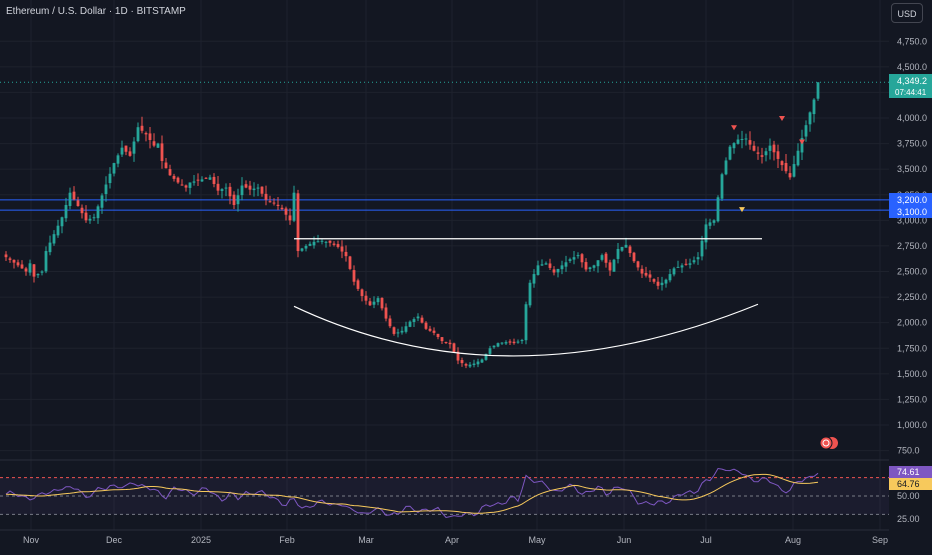 The height and width of the screenshot is (555, 932). What do you see at coordinates (96, 11) in the screenshot?
I see `symbol-title: Ethereum / U.S. Dollar · 1D · BITSTAMP` at bounding box center [96, 11].